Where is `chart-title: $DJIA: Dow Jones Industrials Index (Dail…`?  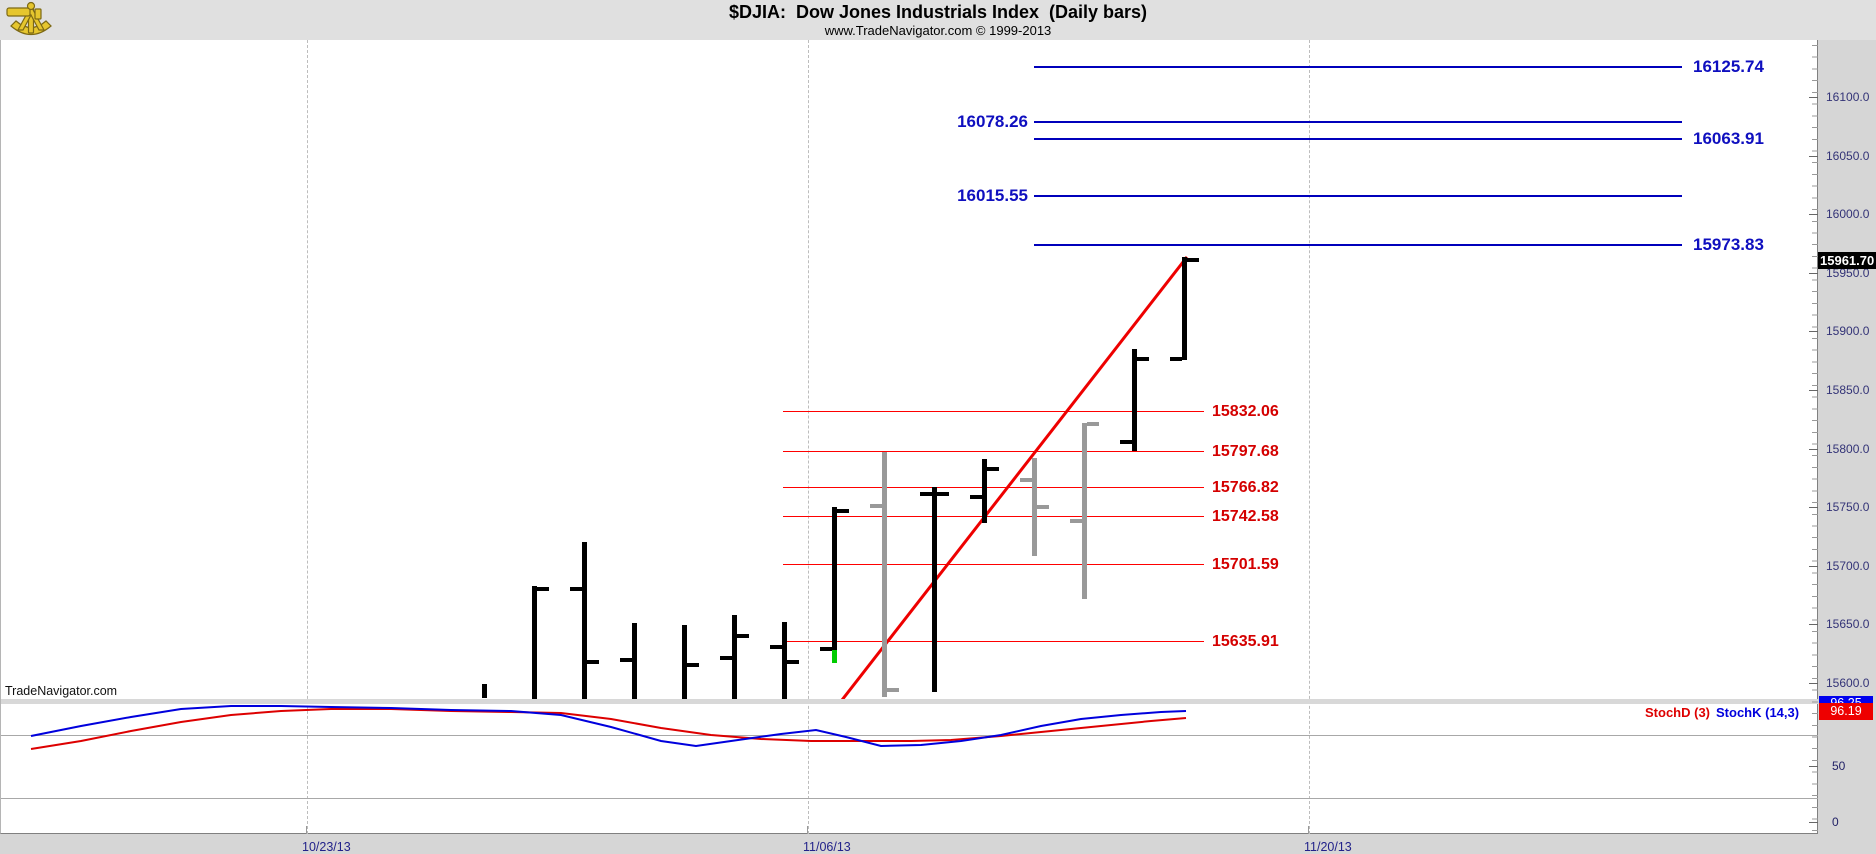 chart-title: $DJIA: Dow Jones Industrials Index (Dail… is located at coordinates (938, 12).